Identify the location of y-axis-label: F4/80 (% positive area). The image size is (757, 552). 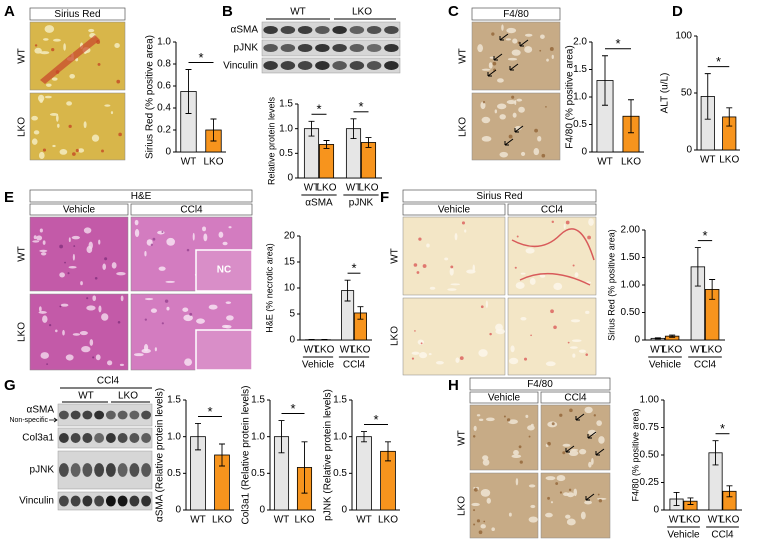
(570, 96).